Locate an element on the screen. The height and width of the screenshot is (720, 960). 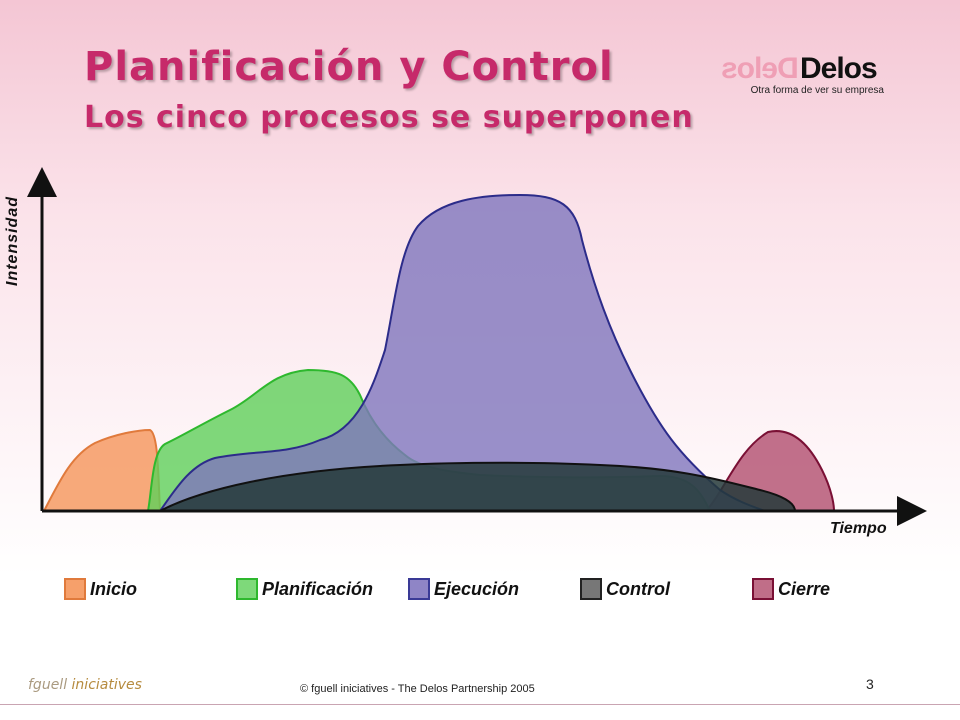
legend-item-control: Control is located at coordinates (625, 589).